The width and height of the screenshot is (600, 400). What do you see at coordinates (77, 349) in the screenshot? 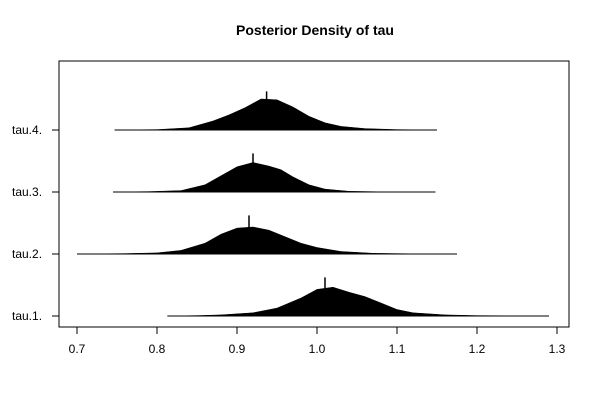
I see `x-tick-label-0-7: 0.7` at bounding box center [77, 349].